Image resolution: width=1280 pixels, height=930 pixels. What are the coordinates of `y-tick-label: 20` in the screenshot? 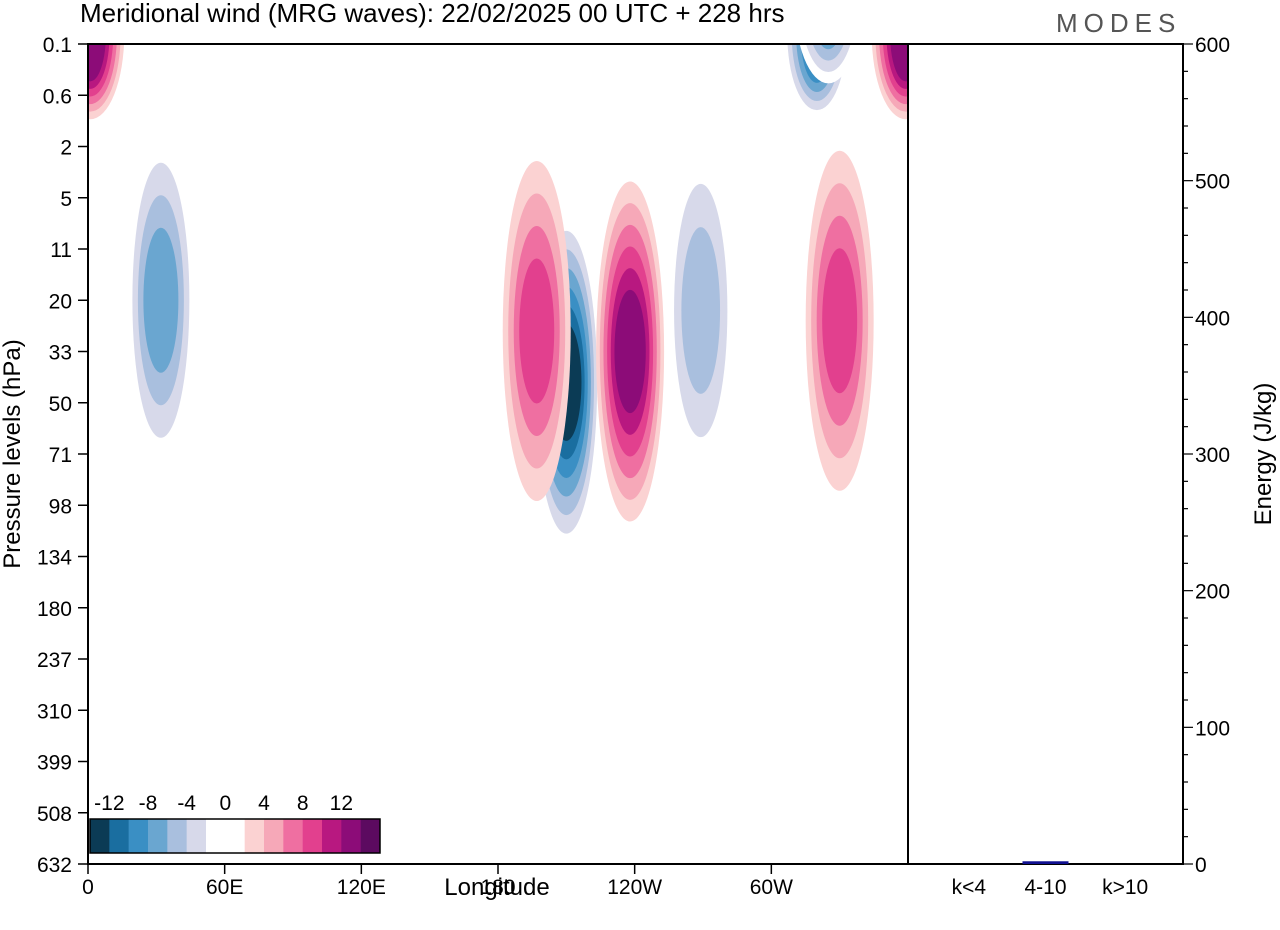 It's located at (60, 301).